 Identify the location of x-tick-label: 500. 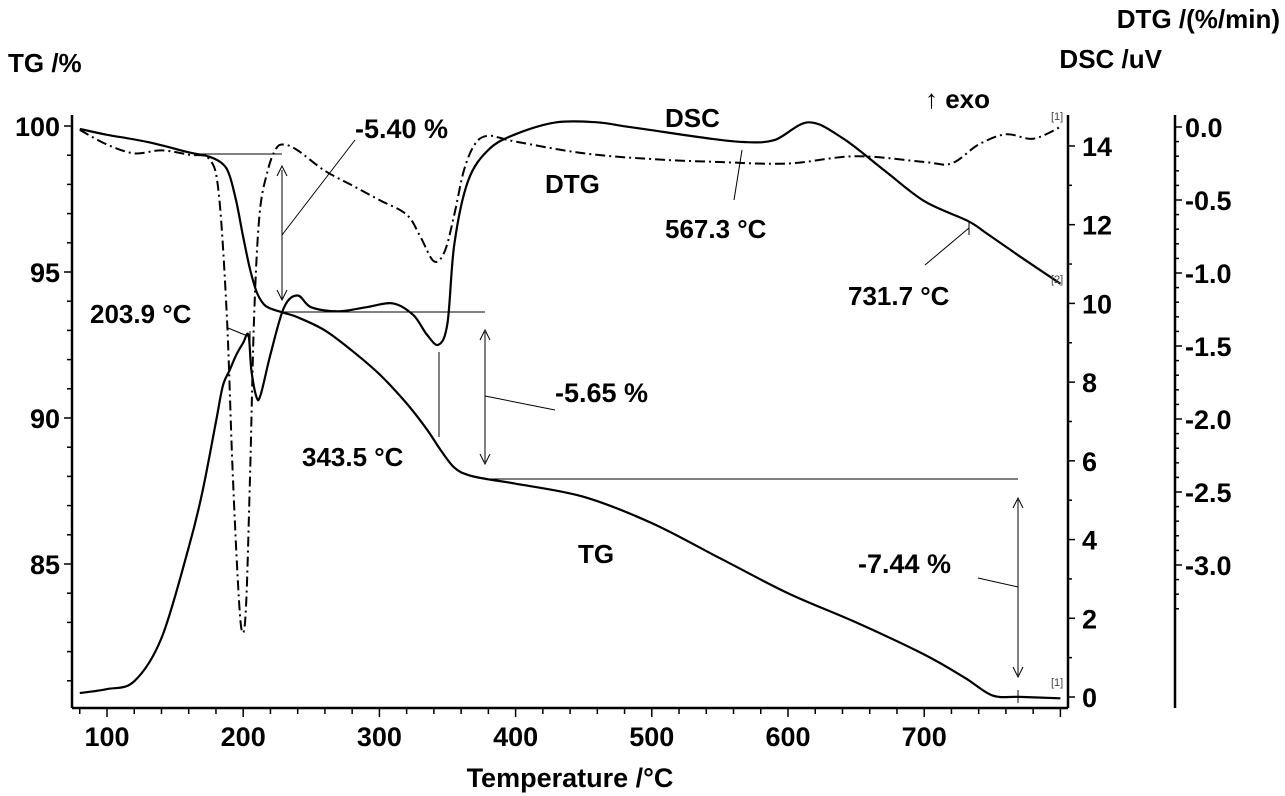
(651, 737).